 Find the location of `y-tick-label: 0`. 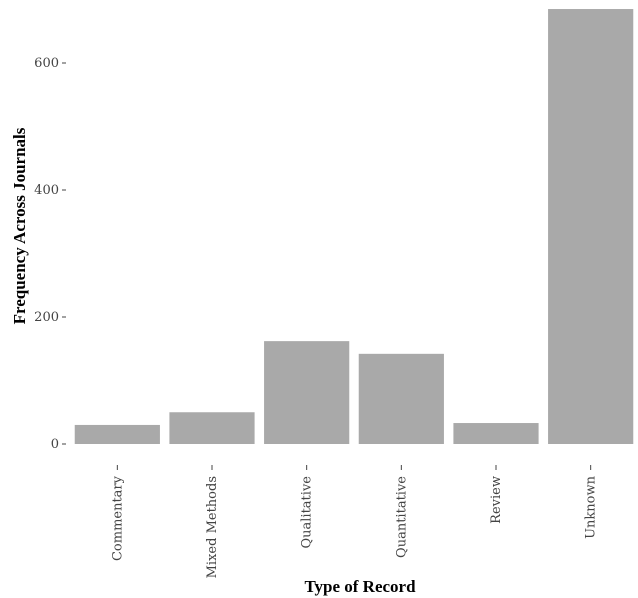

y-tick-label: 0 is located at coordinates (55, 444).